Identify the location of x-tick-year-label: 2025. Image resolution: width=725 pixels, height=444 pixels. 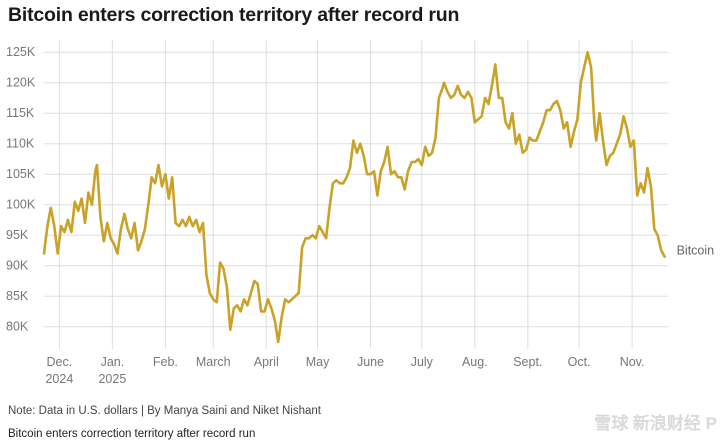
(112, 379).